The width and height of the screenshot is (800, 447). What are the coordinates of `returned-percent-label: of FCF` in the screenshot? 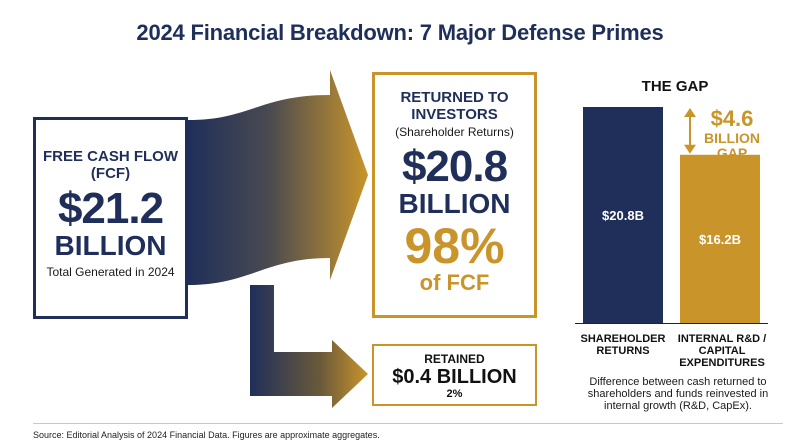 It's located at (454, 282).